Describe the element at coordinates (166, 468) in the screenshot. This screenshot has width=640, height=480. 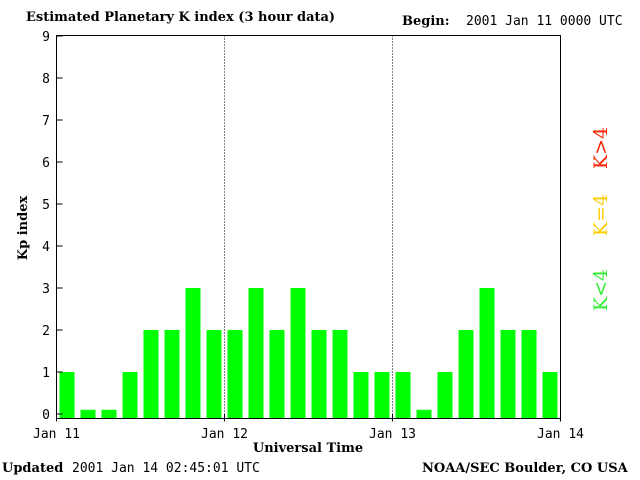
I see `updated-value: 2001 Jan 14 02:45:01 UTC` at that location.